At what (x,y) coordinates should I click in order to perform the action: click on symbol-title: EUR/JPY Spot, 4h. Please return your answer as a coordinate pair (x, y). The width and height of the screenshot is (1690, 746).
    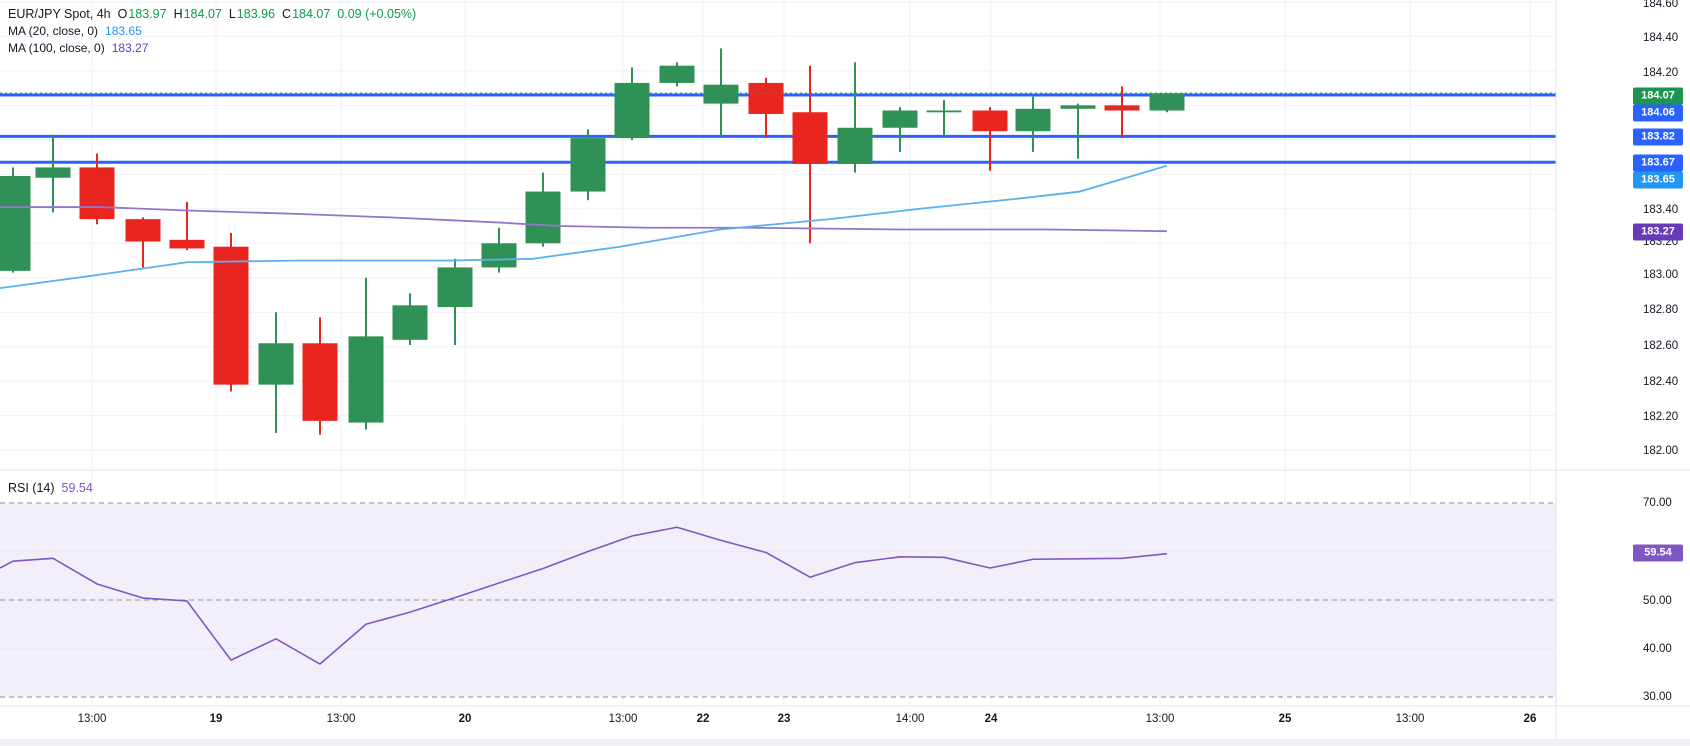
    Looking at the image, I should click on (59, 14).